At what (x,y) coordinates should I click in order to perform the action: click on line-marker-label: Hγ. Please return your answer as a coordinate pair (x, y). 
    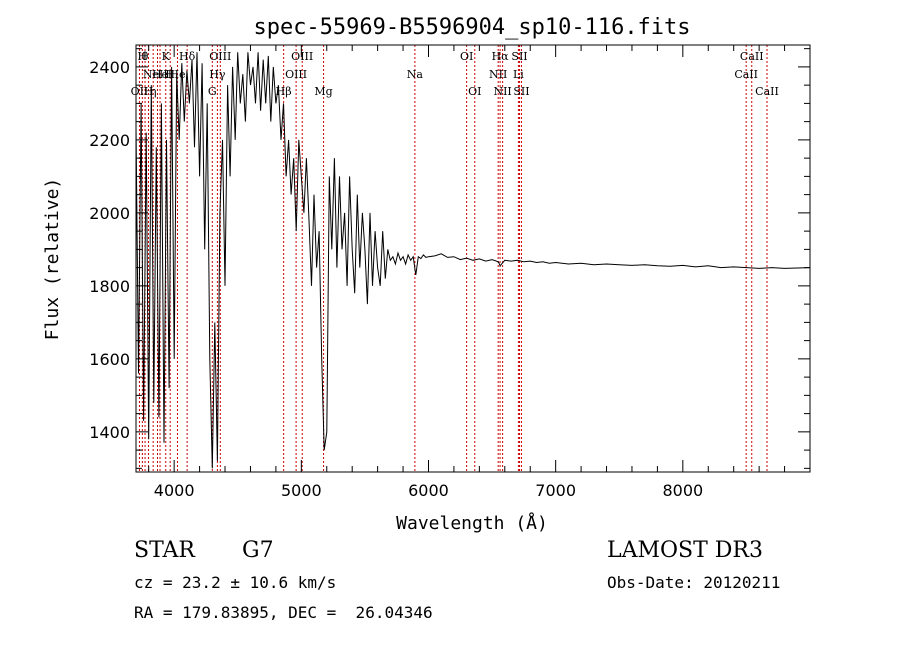
    Looking at the image, I should click on (217, 74).